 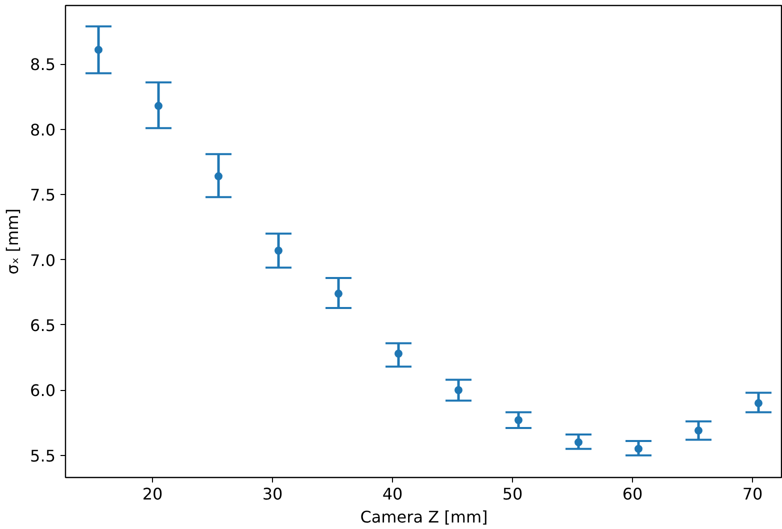 What do you see at coordinates (43, 130) in the screenshot?
I see `y-tick-label: 8.0` at bounding box center [43, 130].